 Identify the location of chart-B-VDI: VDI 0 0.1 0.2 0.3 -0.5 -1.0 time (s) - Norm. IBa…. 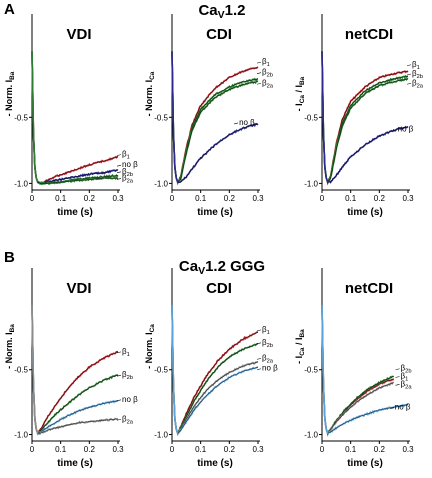
(71, 368).